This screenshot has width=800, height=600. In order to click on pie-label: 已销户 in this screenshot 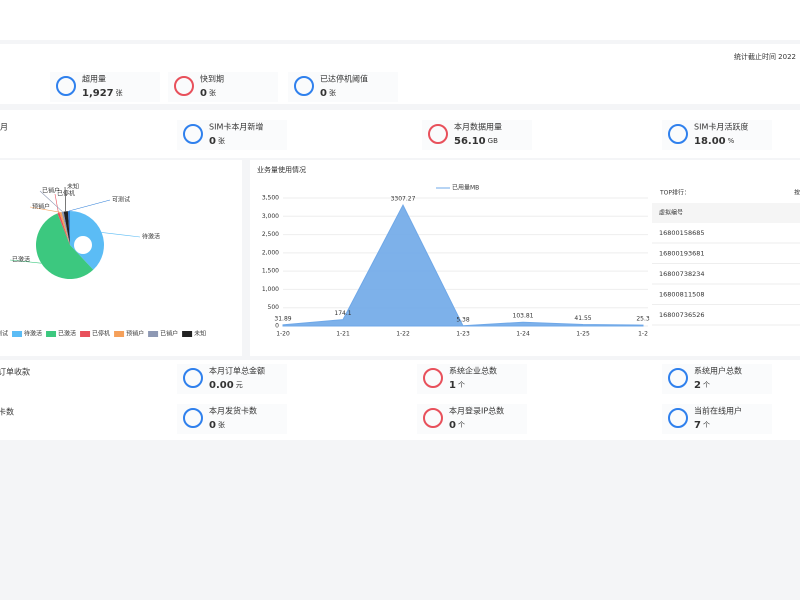, I will do `click(51, 191)`.